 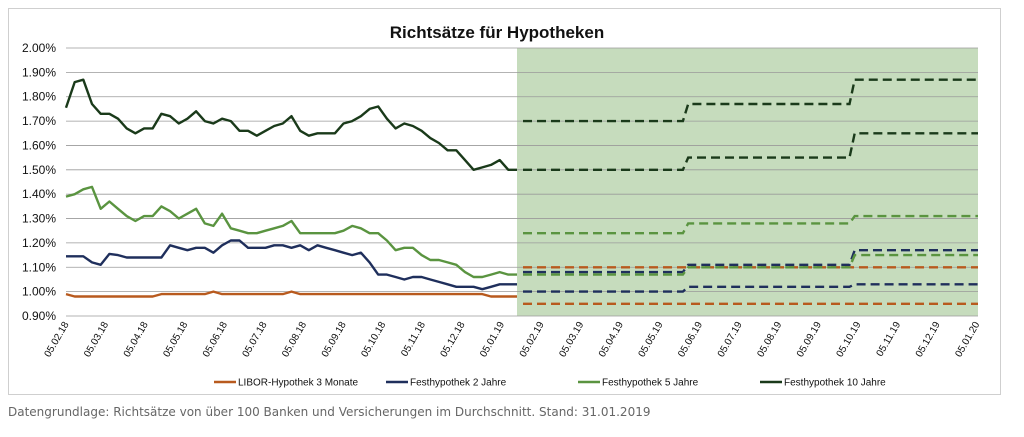 What do you see at coordinates (497, 32) in the screenshot?
I see `chart-title: Richtsätze für Hypotheken` at bounding box center [497, 32].